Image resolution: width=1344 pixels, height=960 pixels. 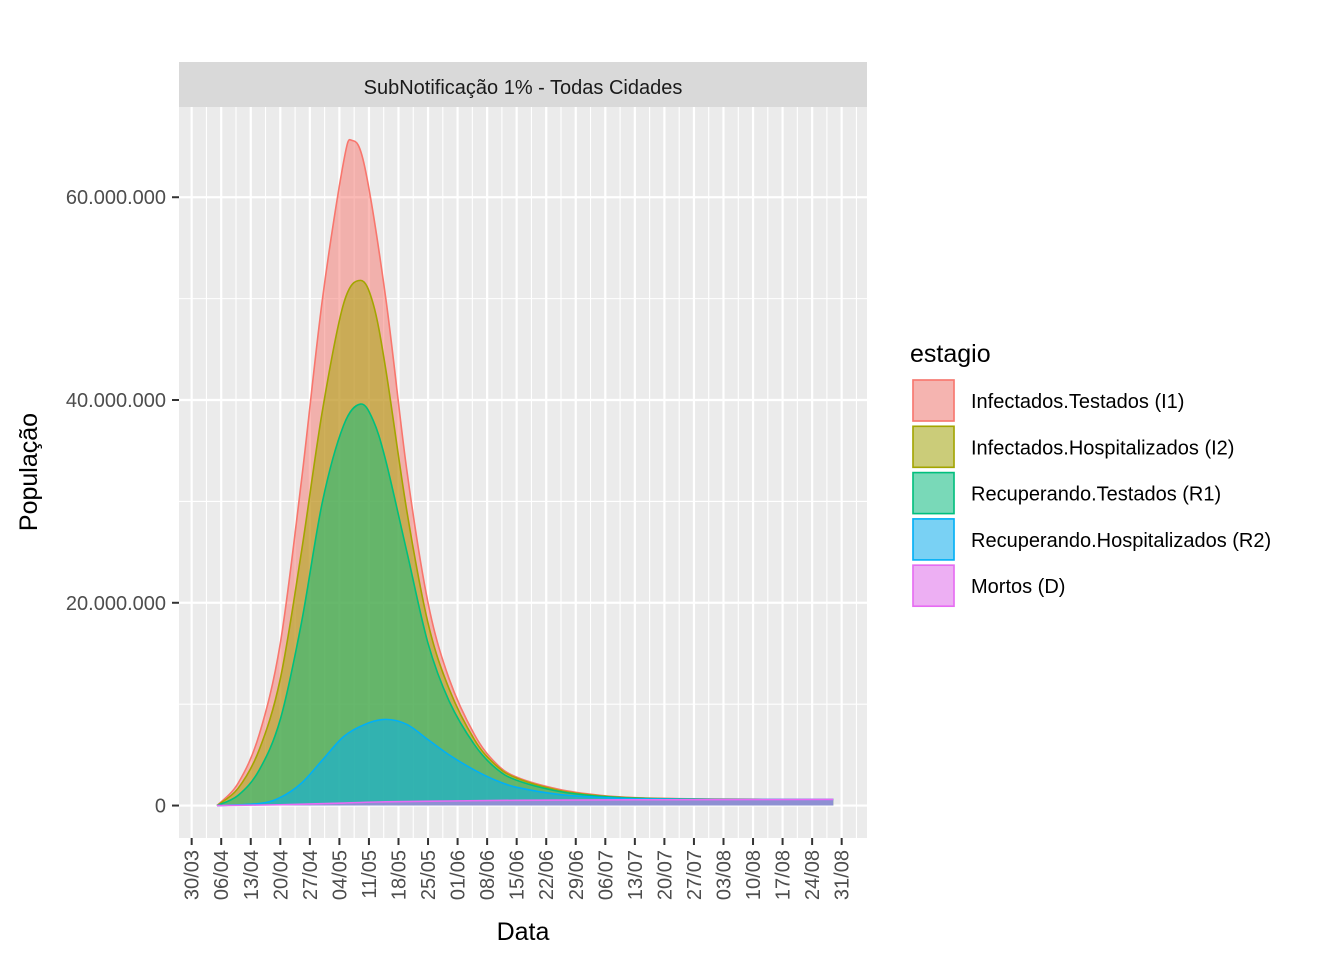 What do you see at coordinates (577, 875) in the screenshot?
I see `x-tick-label: 29/06` at bounding box center [577, 875].